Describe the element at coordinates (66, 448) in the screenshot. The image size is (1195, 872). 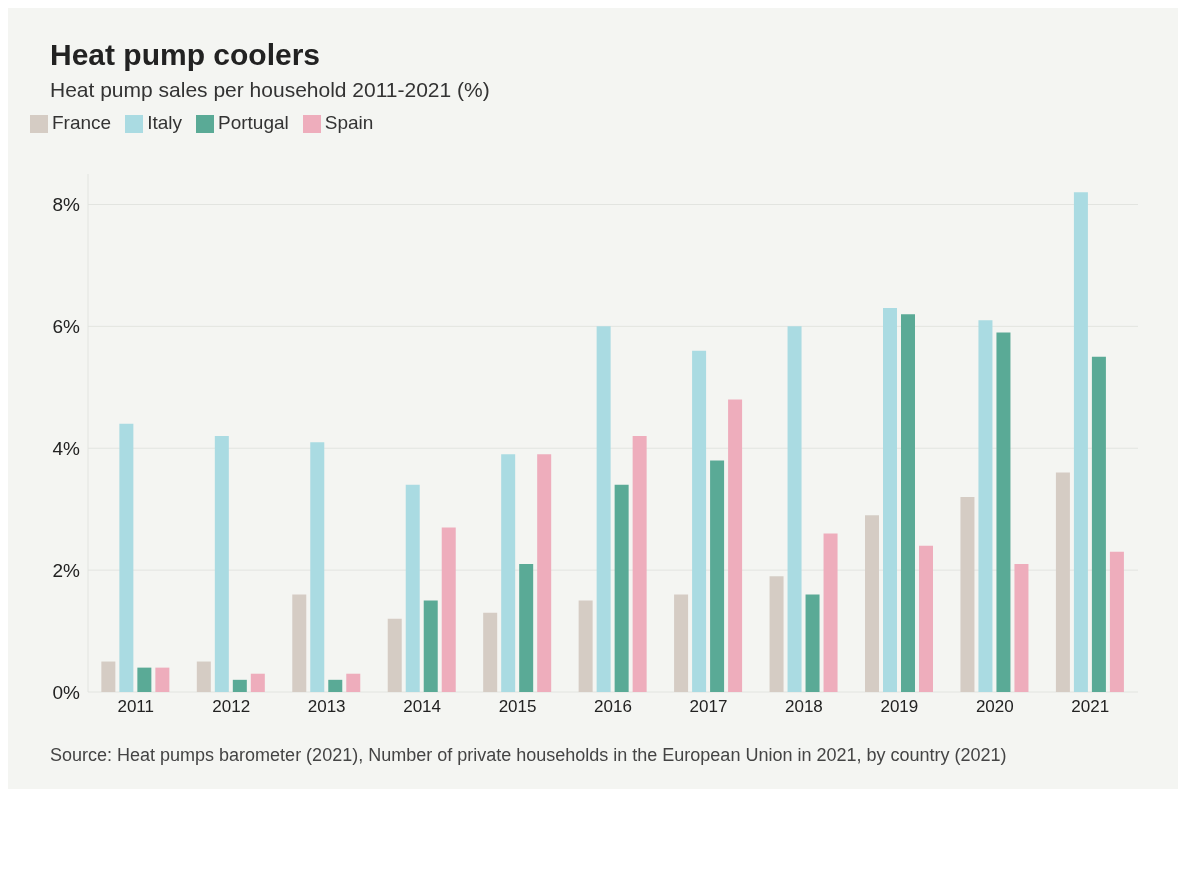
I see `y-tick-label: 4%` at that location.